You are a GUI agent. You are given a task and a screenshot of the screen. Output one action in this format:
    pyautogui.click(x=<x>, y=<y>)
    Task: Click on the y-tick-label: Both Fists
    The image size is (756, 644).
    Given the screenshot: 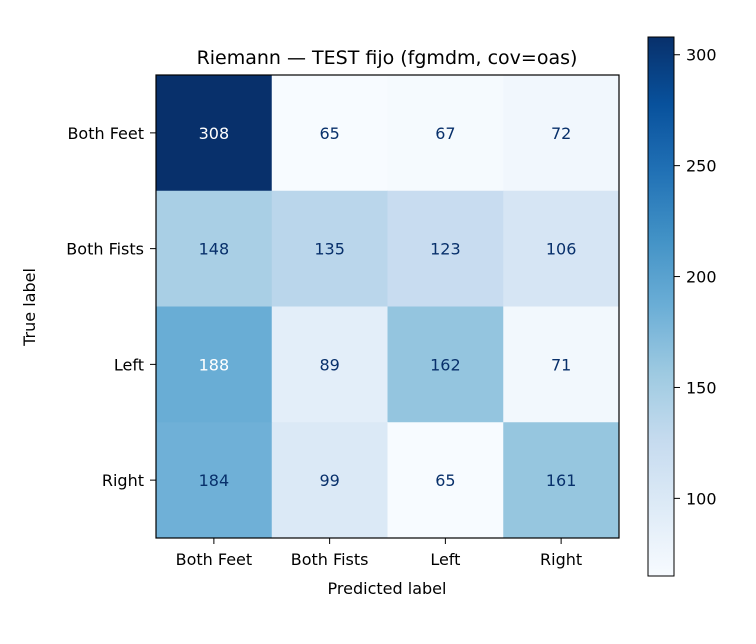 What is the action you would take?
    pyautogui.click(x=105, y=249)
    